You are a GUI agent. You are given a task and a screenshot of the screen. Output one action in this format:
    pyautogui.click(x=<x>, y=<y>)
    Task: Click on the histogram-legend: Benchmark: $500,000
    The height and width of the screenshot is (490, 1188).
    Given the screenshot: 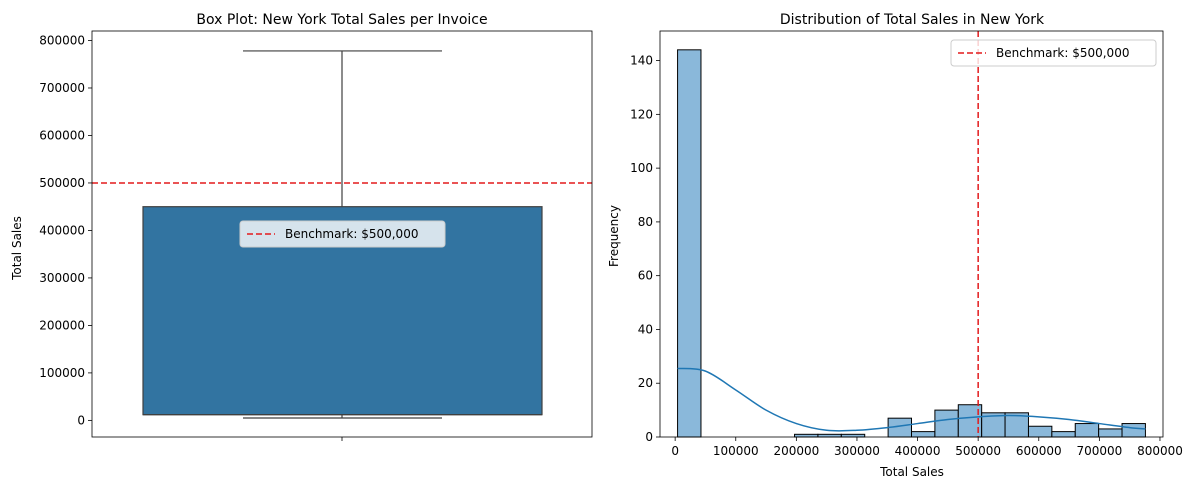 What is the action you would take?
    pyautogui.click(x=1053, y=53)
    